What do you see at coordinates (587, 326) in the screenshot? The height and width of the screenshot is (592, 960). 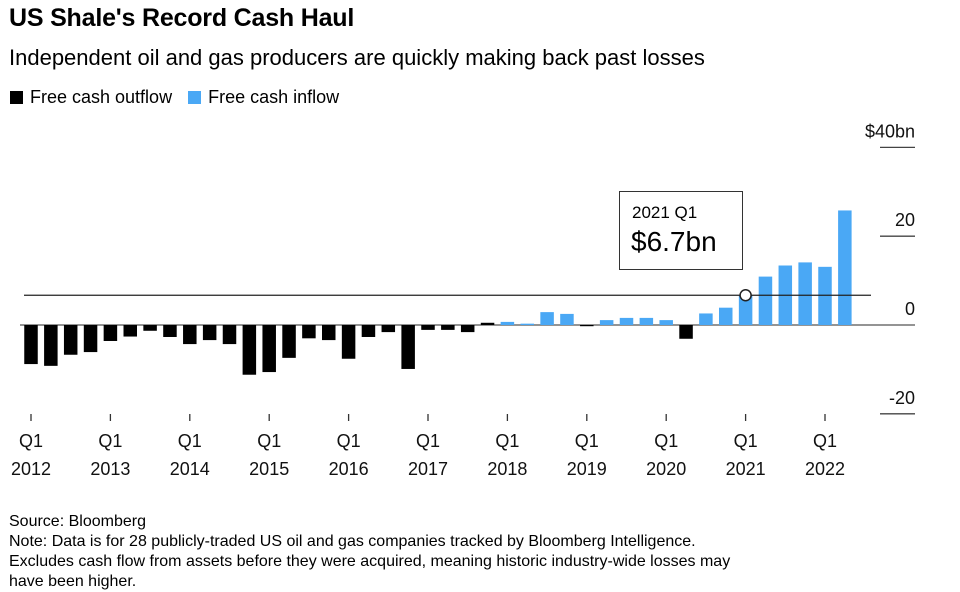 I see `bar-2019-q1` at bounding box center [587, 326].